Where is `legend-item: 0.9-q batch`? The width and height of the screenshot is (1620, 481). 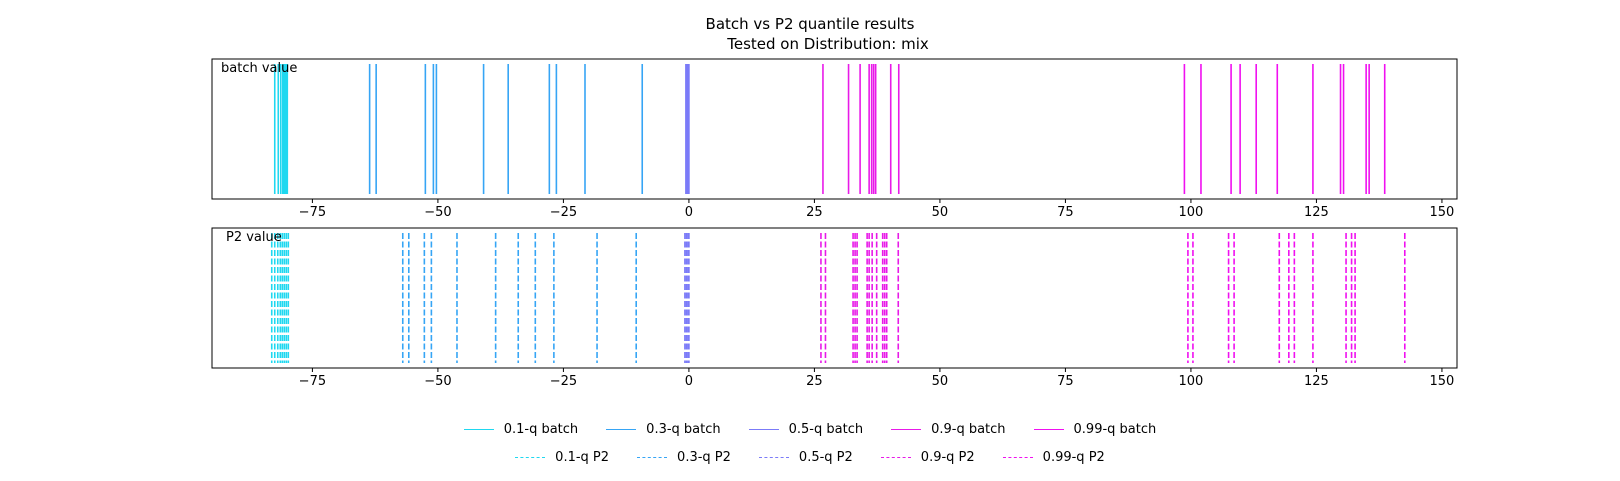 legend-item: 0.9-q batch is located at coordinates (948, 429).